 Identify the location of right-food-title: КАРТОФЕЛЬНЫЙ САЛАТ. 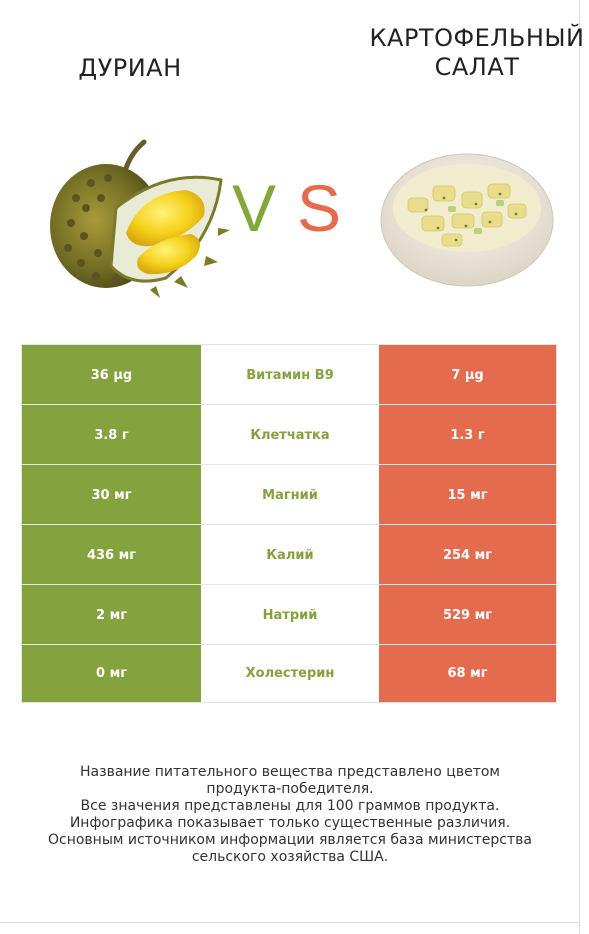
(475, 53).